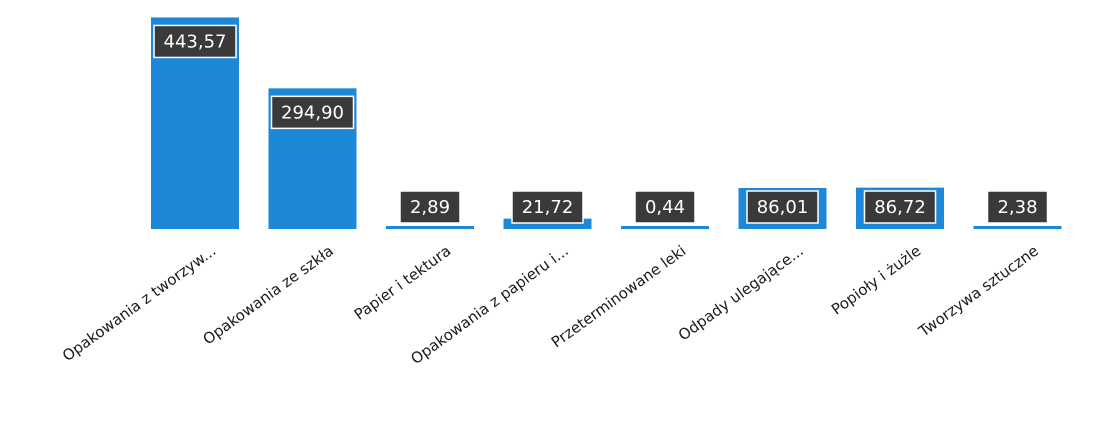 The width and height of the screenshot is (1101, 425). I want to click on value-label-3: 2,89, so click(430, 207).